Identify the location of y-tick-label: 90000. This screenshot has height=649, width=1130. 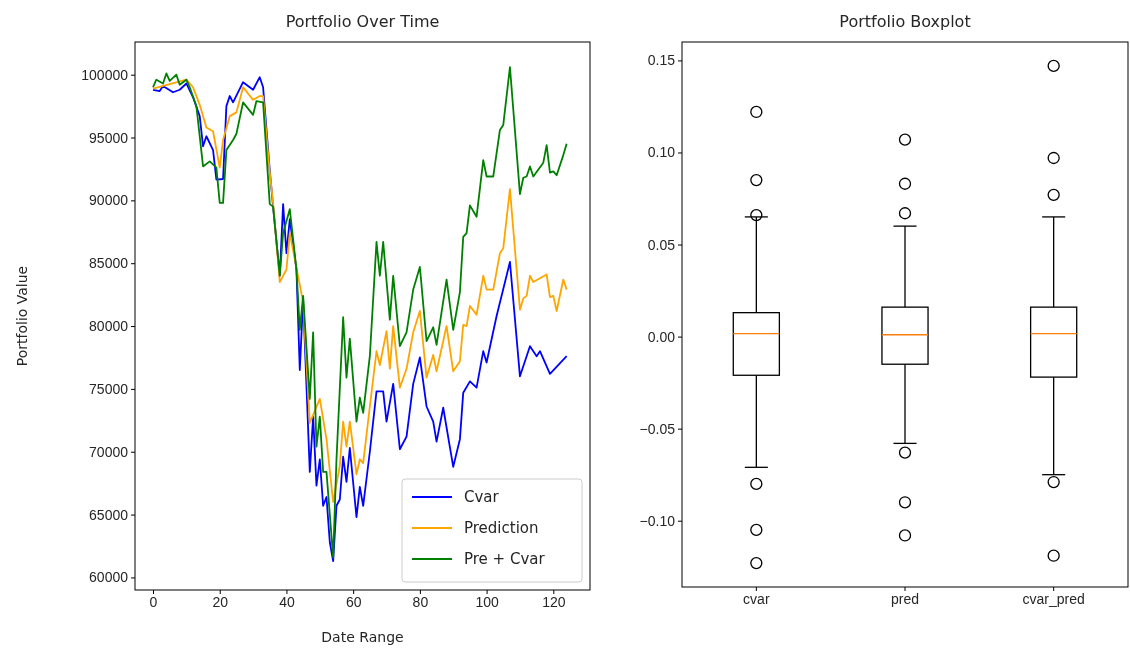
(109, 200).